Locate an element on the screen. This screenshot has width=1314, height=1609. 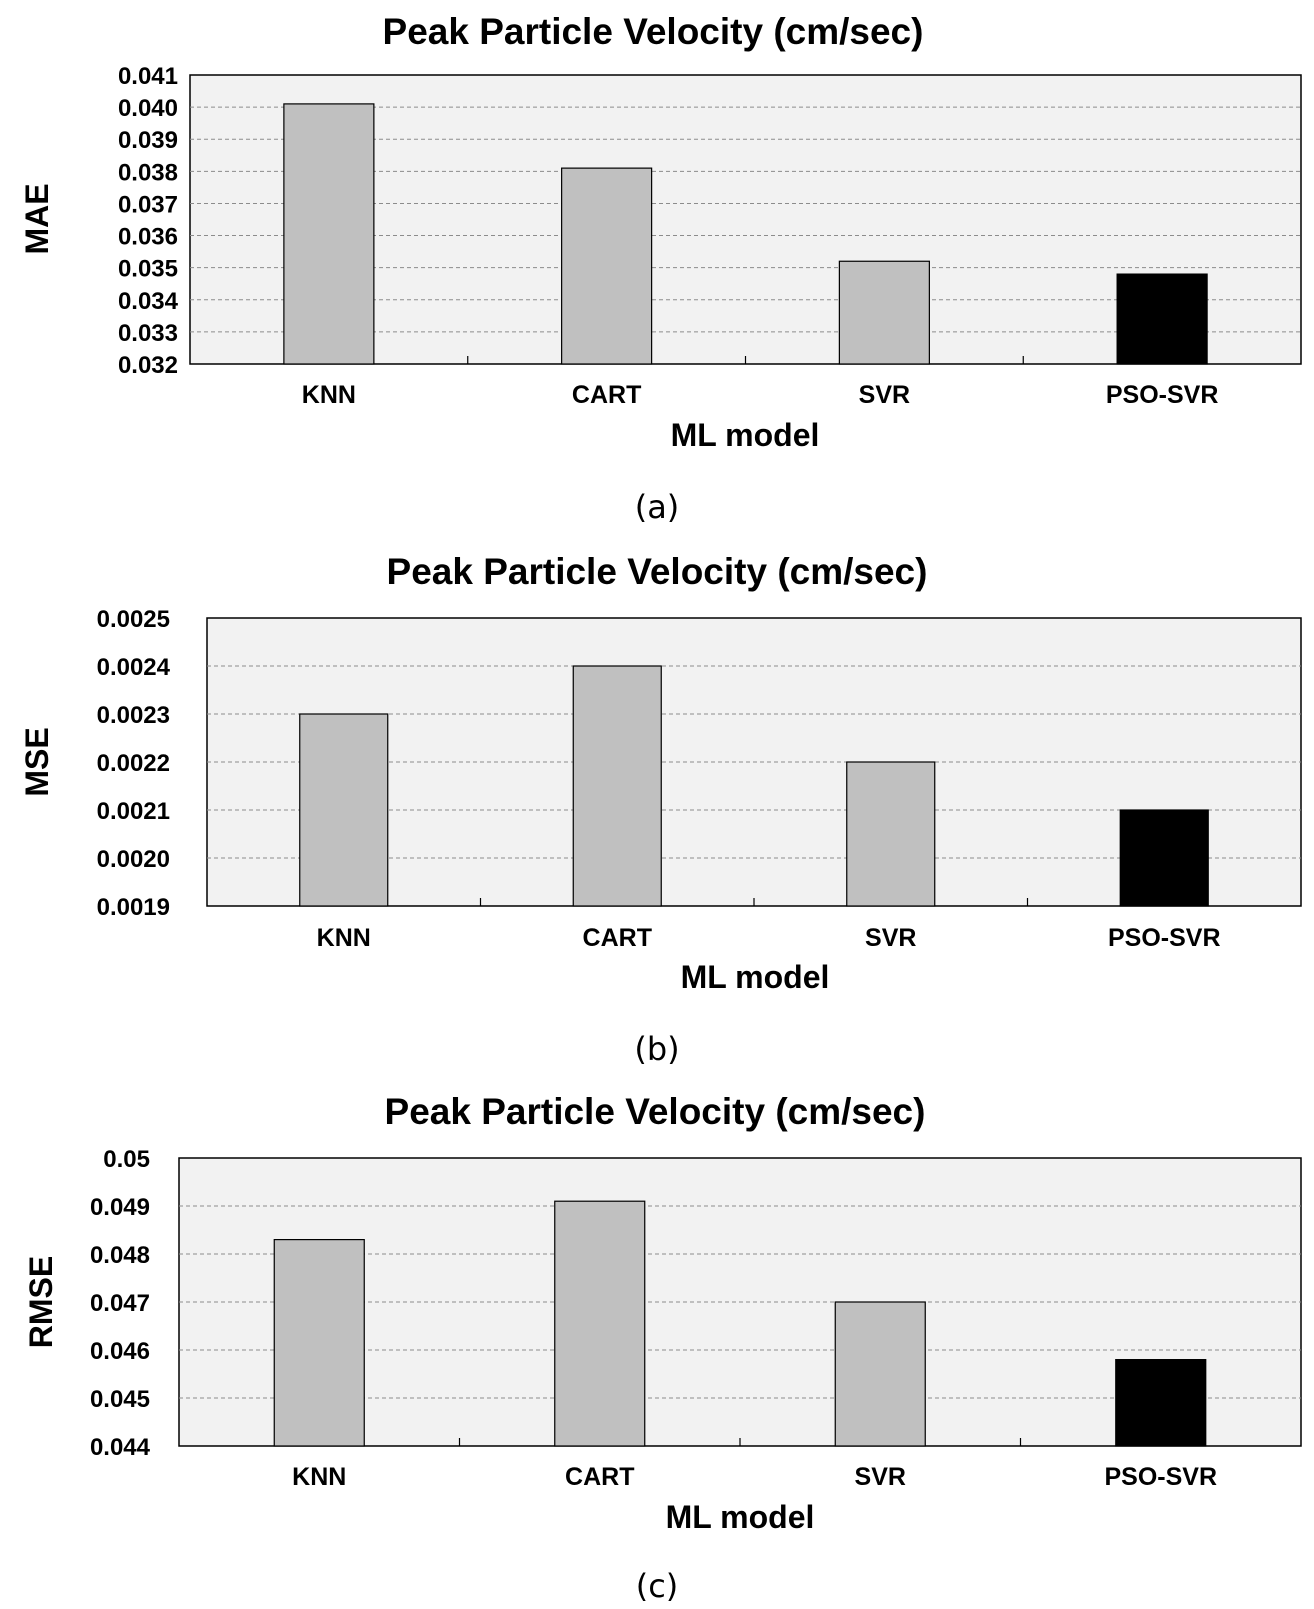
chart-b-ytick-label: 0.0024 is located at coordinates (134, 667).